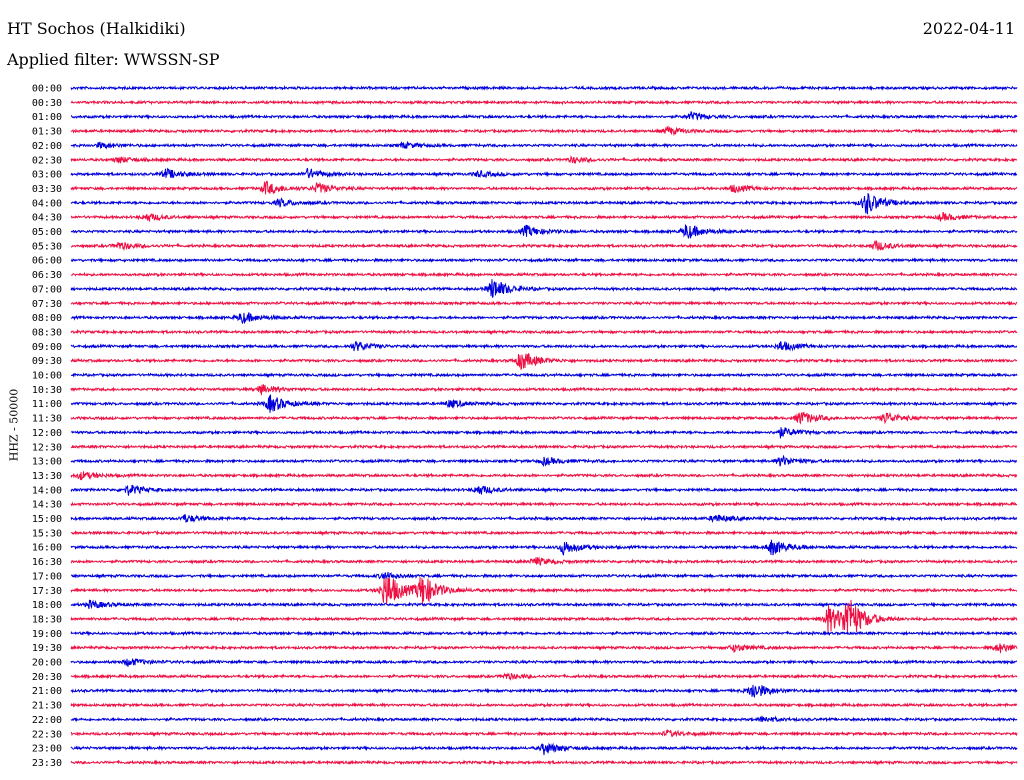  What do you see at coordinates (47, 419) in the screenshot?
I see `time-tick-label: 11:30` at bounding box center [47, 419].